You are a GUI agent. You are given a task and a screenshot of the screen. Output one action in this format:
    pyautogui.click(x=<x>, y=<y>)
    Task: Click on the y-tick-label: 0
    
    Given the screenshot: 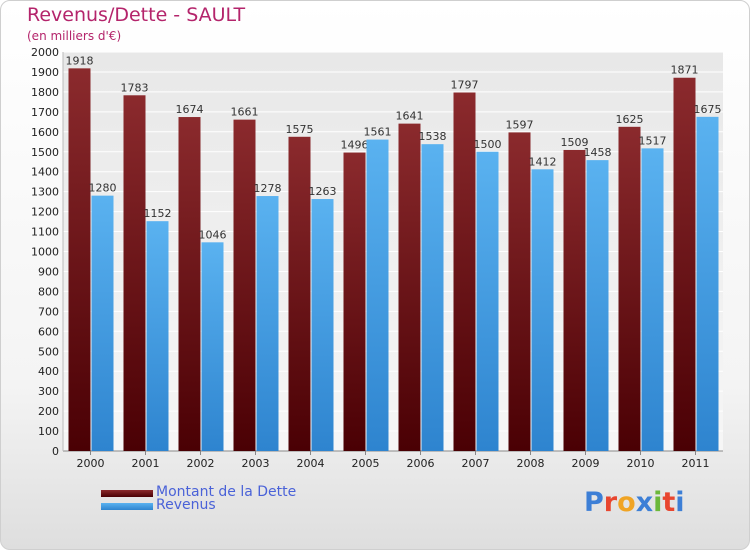 What is the action you would take?
    pyautogui.click(x=55, y=451)
    